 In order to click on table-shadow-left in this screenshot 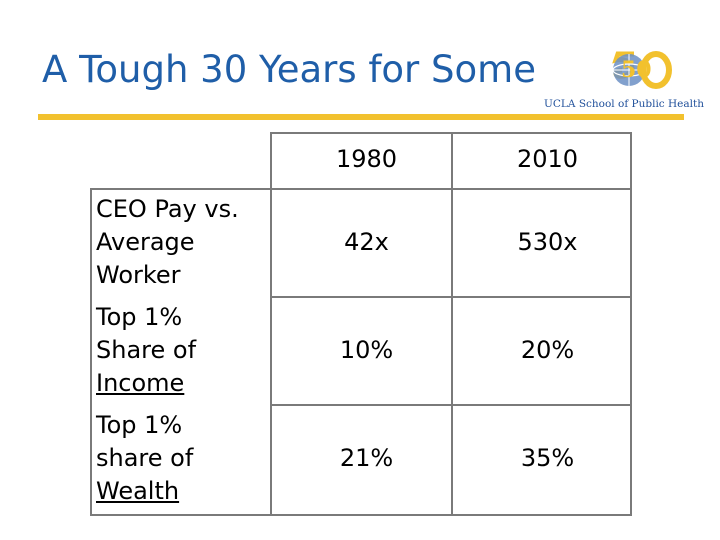, I will do `click(91, 352)`.